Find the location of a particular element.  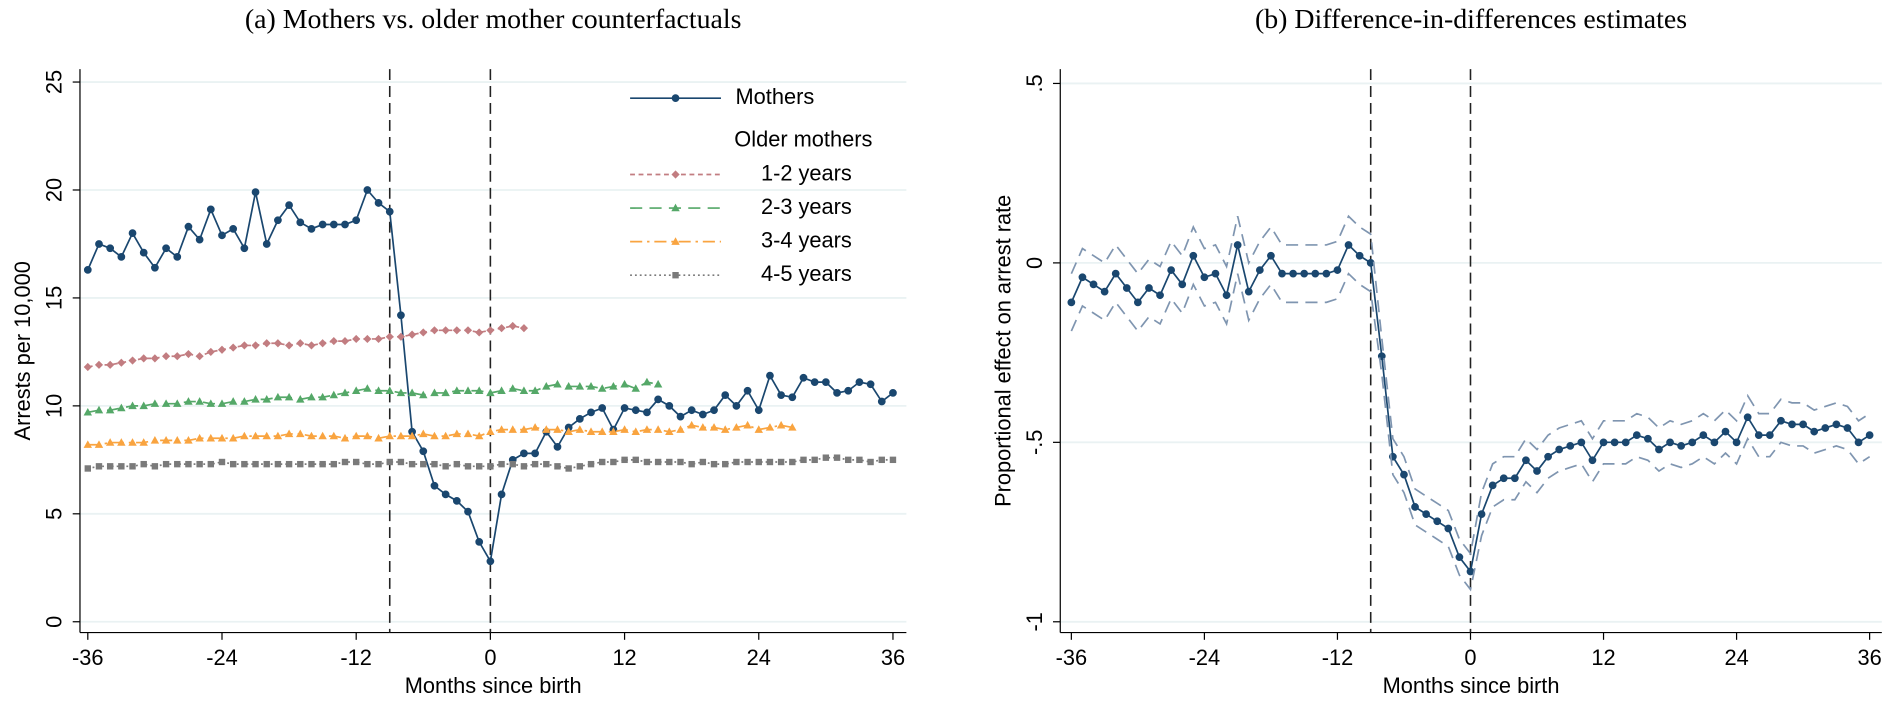

x-tick-label: -24 is located at coordinates (1205, 657).